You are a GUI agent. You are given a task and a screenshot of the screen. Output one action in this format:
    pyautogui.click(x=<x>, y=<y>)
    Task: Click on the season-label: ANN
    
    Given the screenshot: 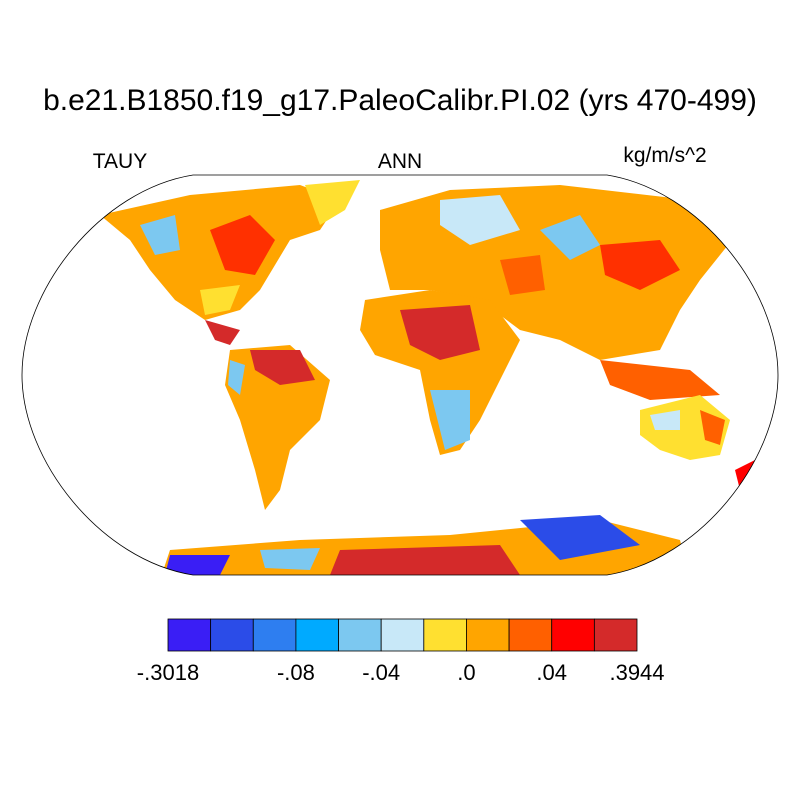 What is the action you would take?
    pyautogui.click(x=400, y=161)
    